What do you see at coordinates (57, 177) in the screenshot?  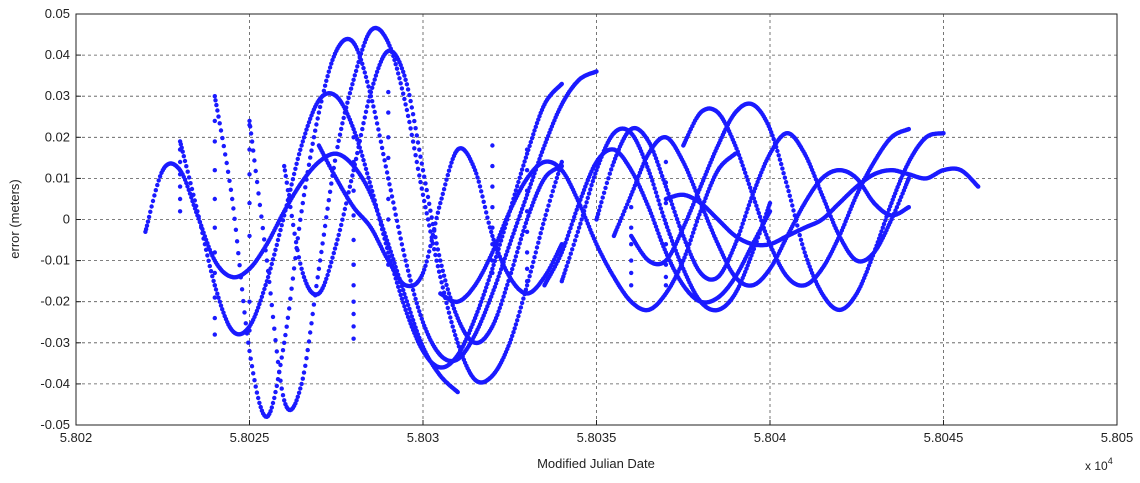 I see `y-tick-label: 0.01` at bounding box center [57, 177].